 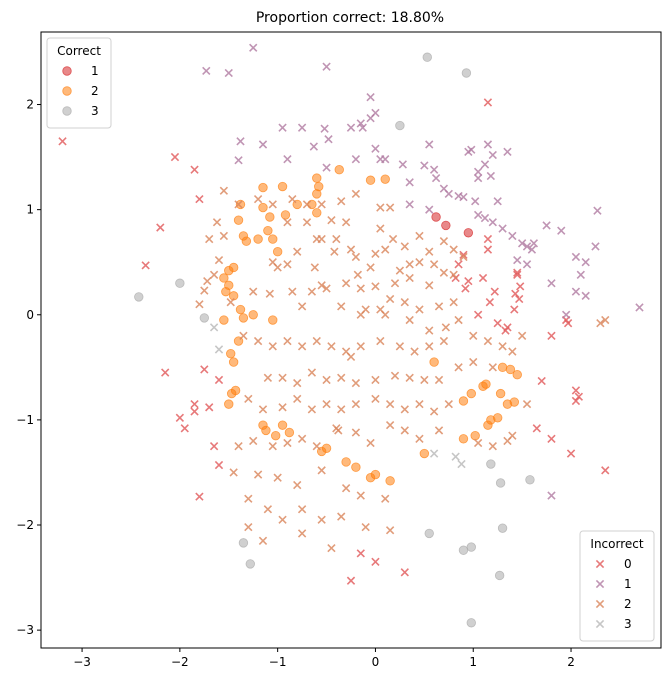 I want to click on legend-label: 1, so click(x=628, y=584).